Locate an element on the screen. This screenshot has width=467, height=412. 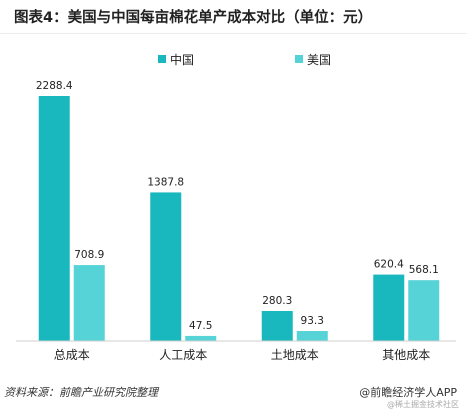
chart-title: 图表4：美国与中国每亩棉花单产成本对比（单位：元） is located at coordinates (193, 18).